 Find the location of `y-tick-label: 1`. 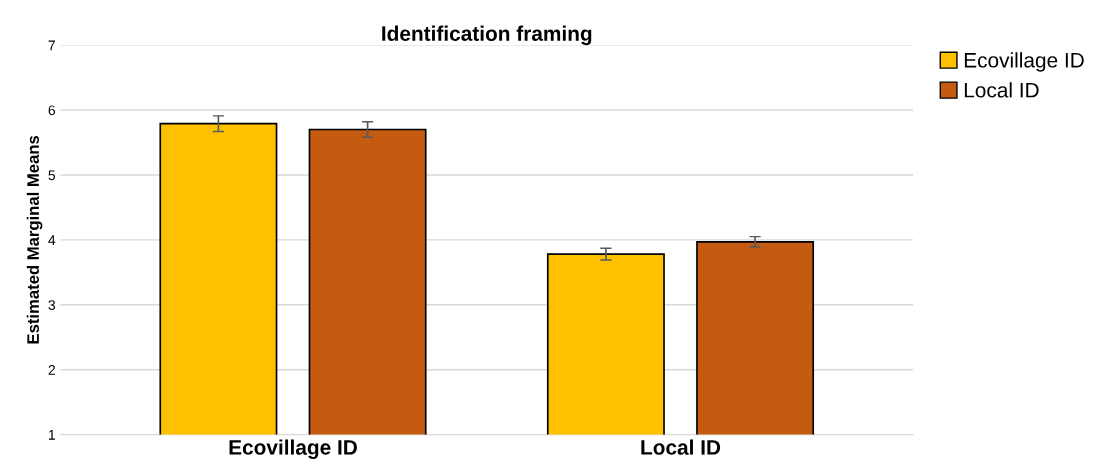

y-tick-label: 1 is located at coordinates (51, 435).